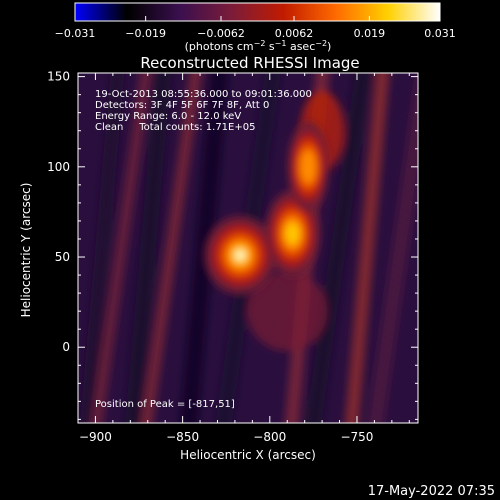  What do you see at coordinates (66, 347) in the screenshot?
I see `y-tick-label: 0` at bounding box center [66, 347].